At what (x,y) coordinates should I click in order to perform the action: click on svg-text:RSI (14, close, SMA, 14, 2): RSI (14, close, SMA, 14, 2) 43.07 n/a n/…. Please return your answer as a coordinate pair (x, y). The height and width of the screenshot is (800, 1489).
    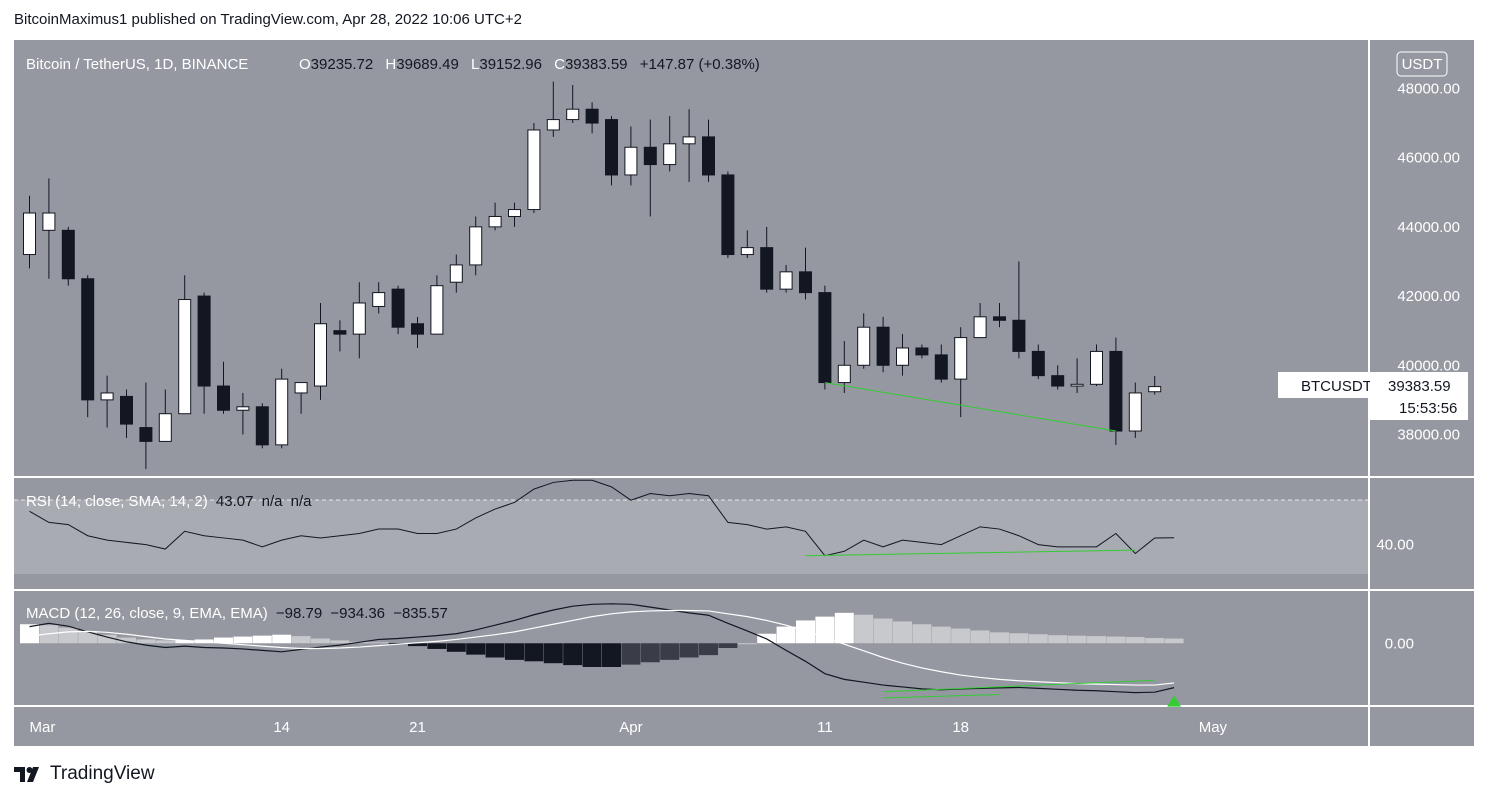
    Looking at the image, I should click on (169, 501).